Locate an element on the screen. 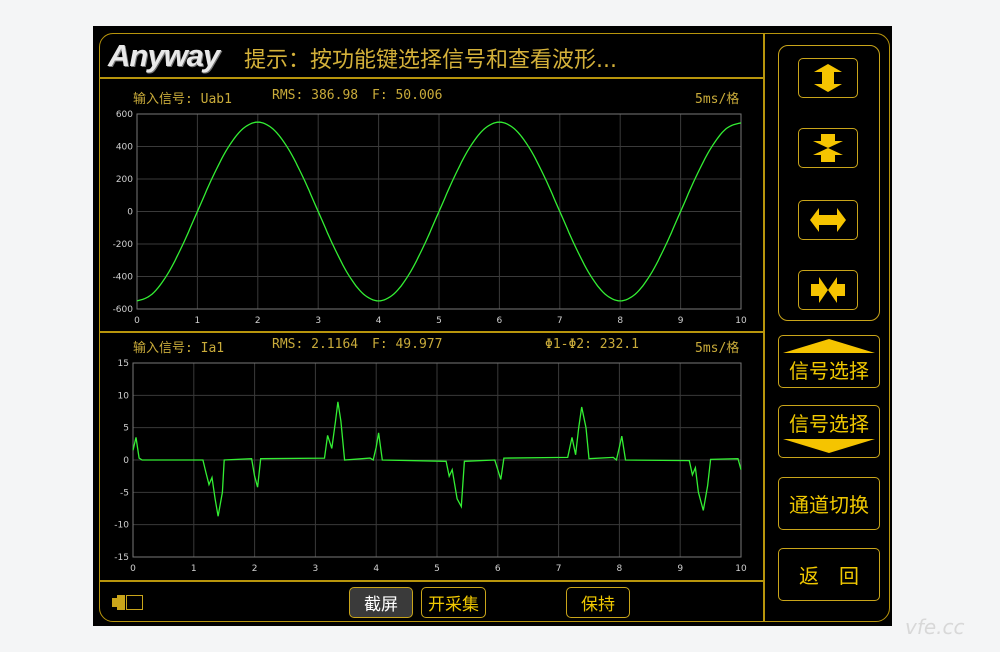 The image size is (1000, 652). y-tick-label: -400 is located at coordinates (123, 278).